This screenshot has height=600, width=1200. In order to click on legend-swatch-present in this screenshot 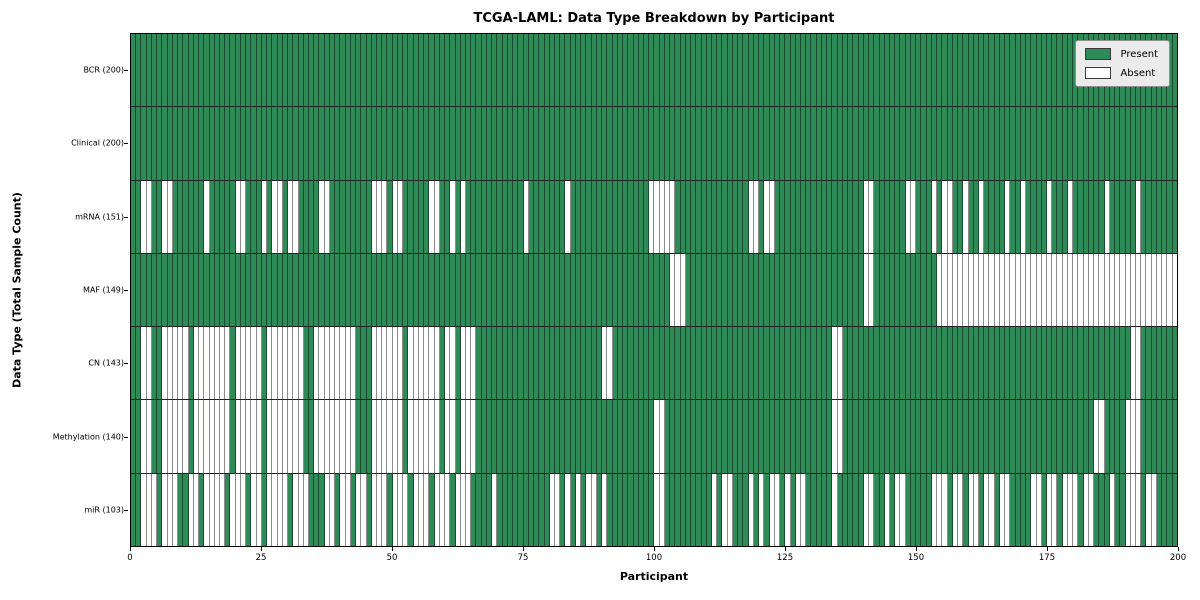, I will do `click(1098, 54)`.